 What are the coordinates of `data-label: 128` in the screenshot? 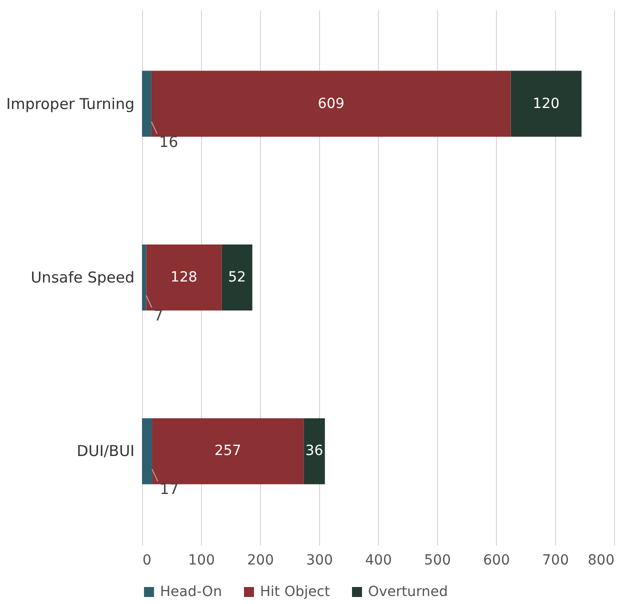 It's located at (184, 278).